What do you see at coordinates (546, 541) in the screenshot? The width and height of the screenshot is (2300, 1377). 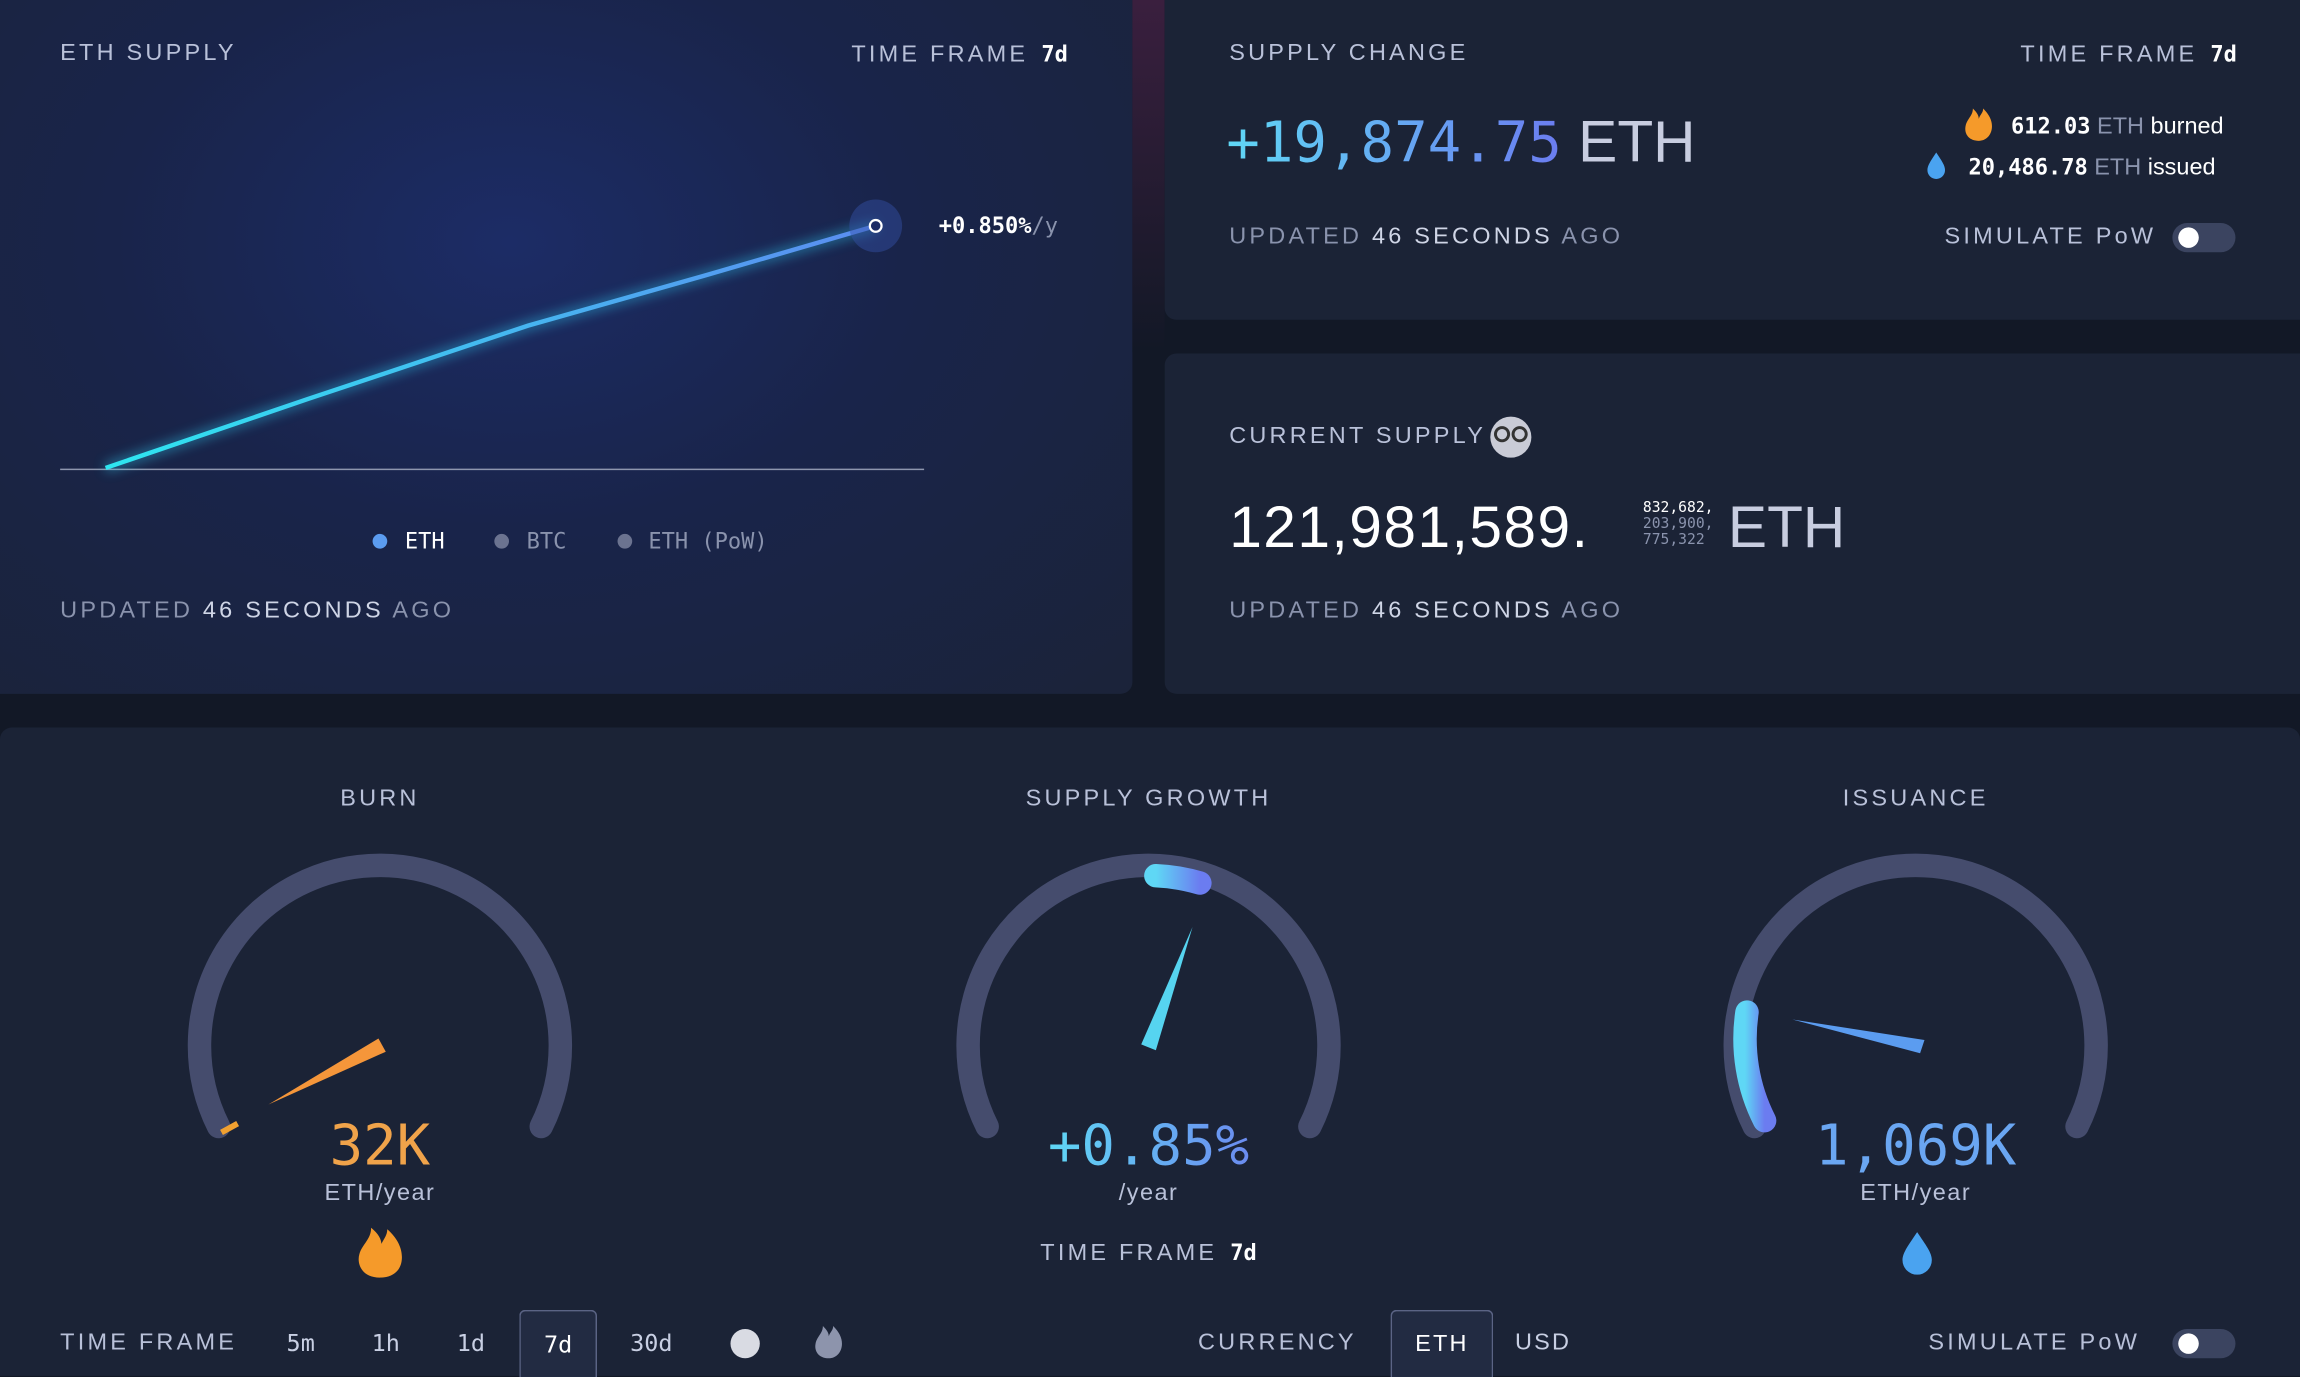 I see `legend-entry: BTC` at bounding box center [546, 541].